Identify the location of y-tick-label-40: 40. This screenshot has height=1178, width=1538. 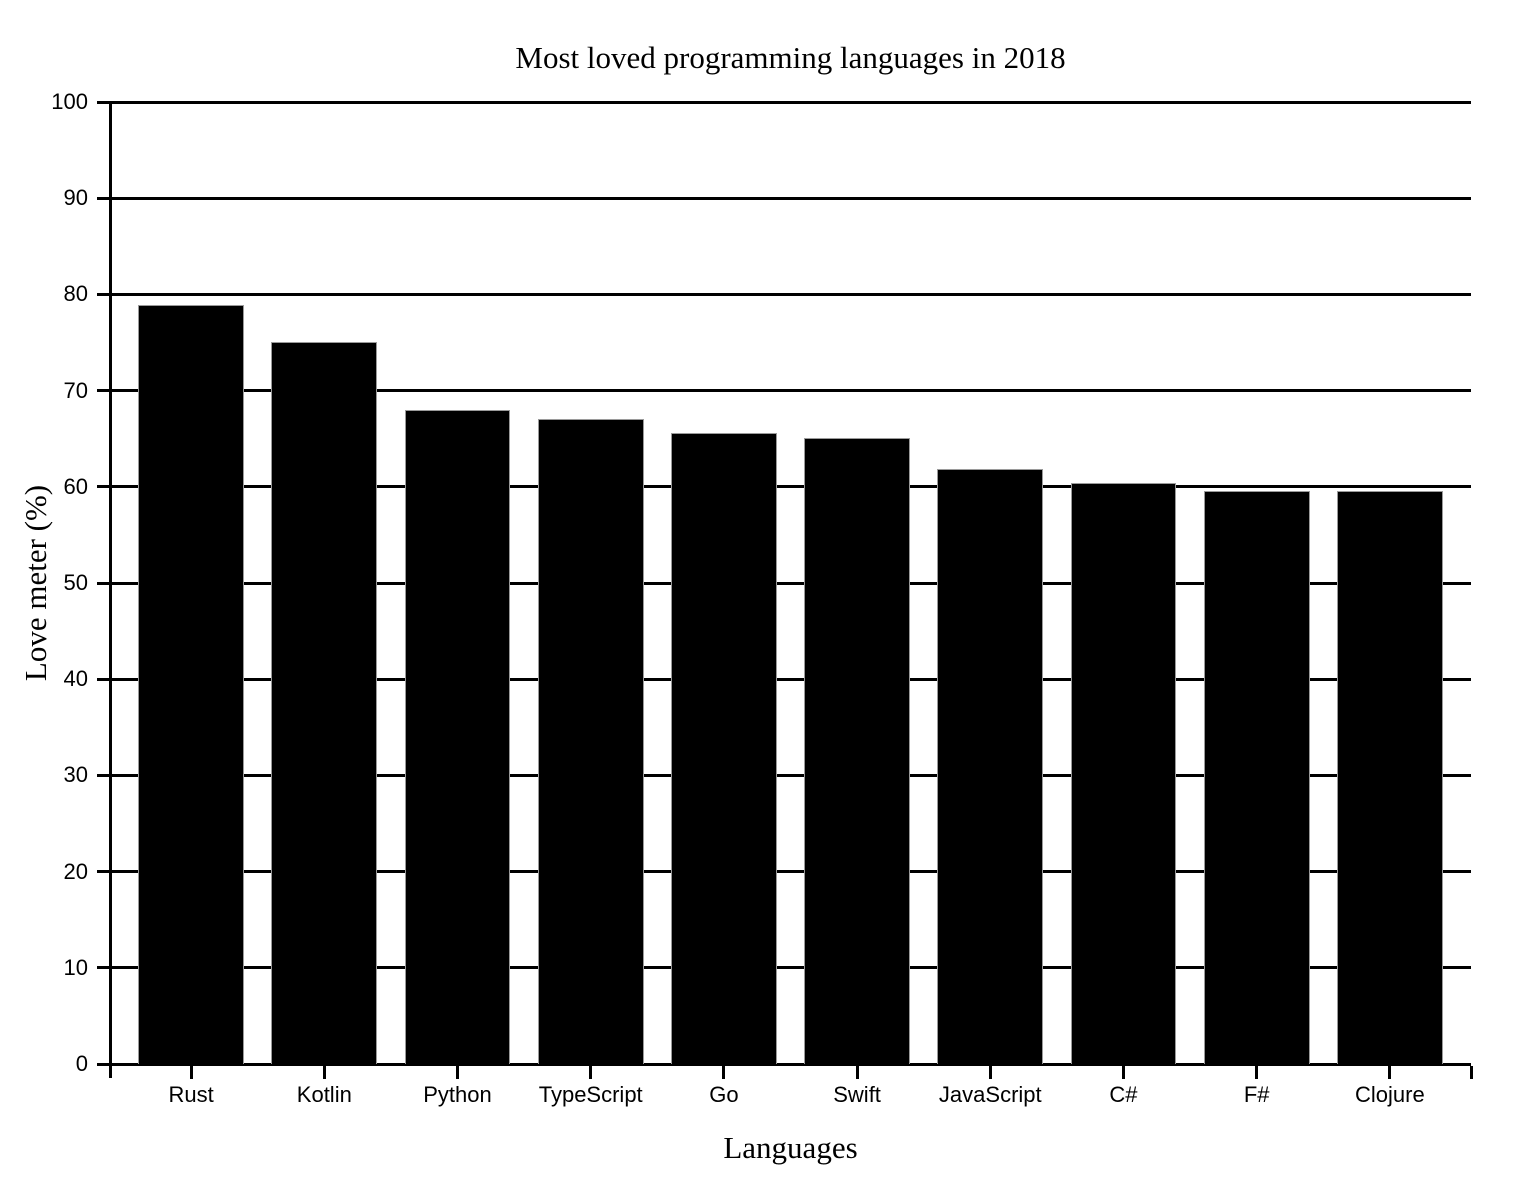
(75, 679).